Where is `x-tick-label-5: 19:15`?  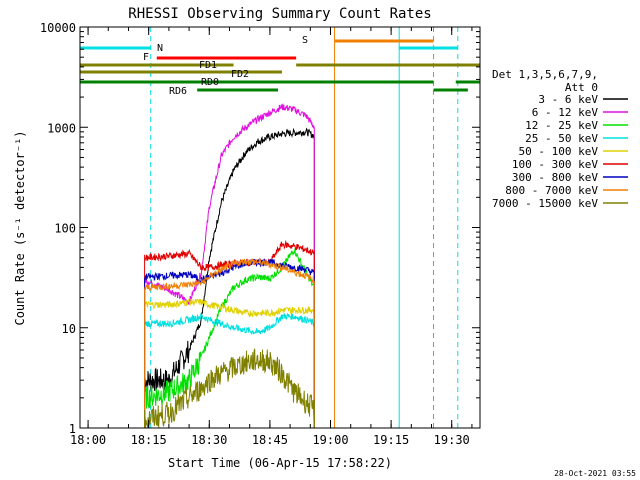 x-tick-label-5: 19:15 is located at coordinates (391, 440).